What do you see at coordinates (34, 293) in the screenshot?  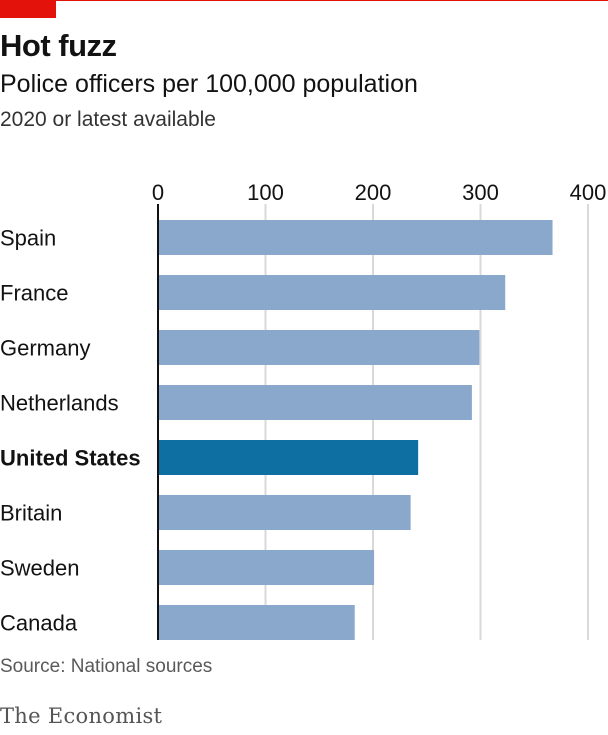 I see `category-label: France` at bounding box center [34, 293].